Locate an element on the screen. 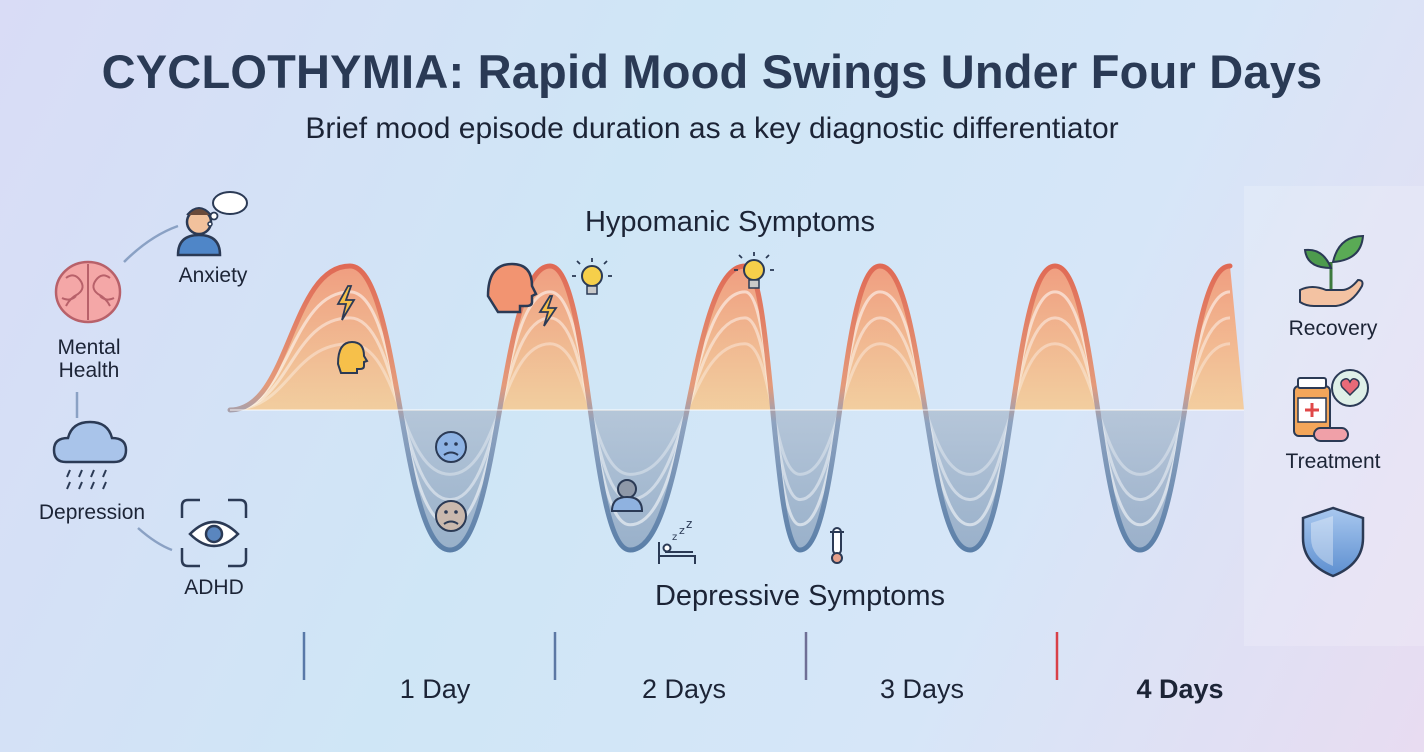 The width and height of the screenshot is (1424, 752). timeline-label: 1 Day is located at coordinates (435, 689).